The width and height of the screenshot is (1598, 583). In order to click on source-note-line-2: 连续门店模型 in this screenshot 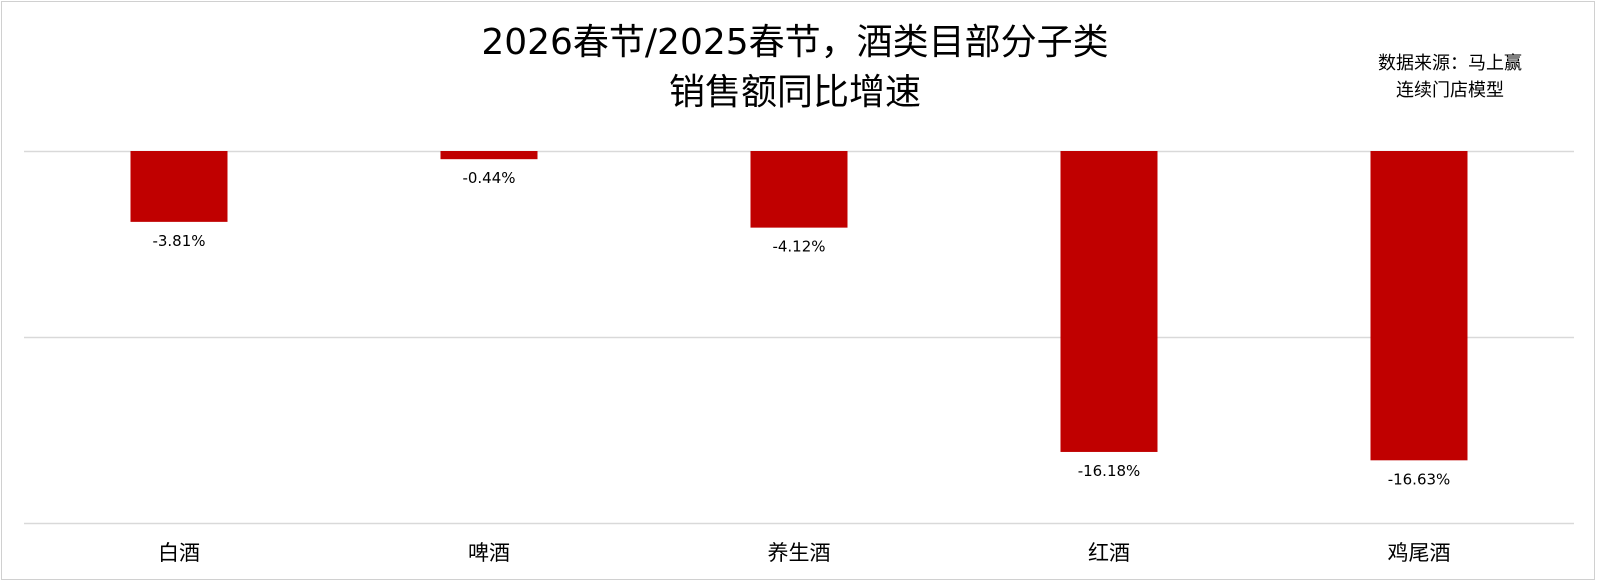, I will do `click(1450, 90)`.